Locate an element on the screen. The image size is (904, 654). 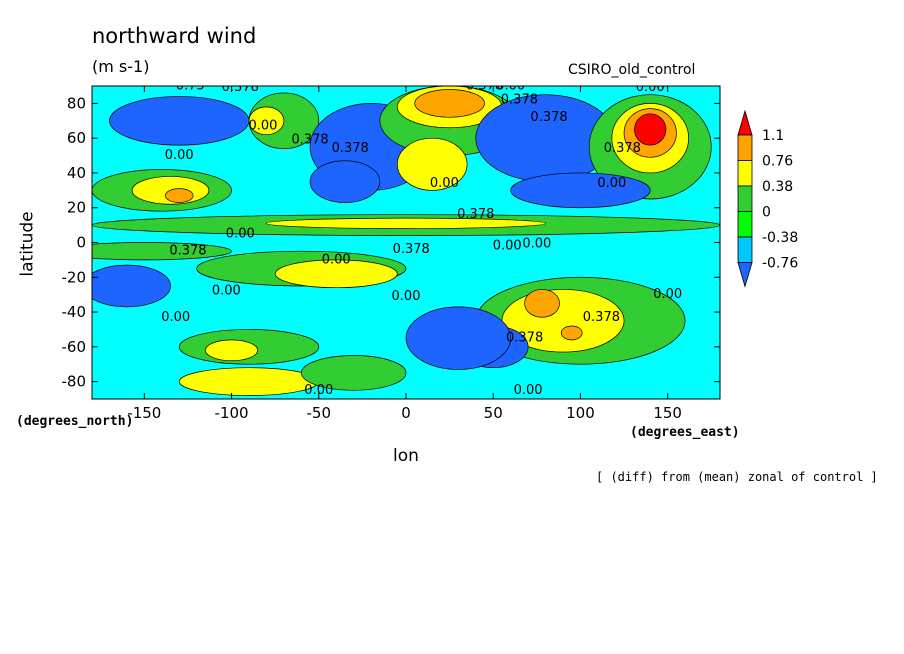
colorbar-label: -0.38 is located at coordinates (780, 238).